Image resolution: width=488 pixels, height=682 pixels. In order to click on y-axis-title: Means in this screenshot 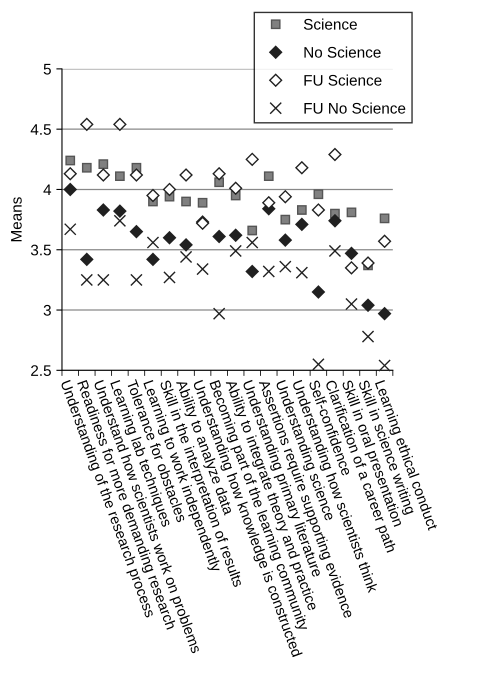, I will do `click(16, 219)`.